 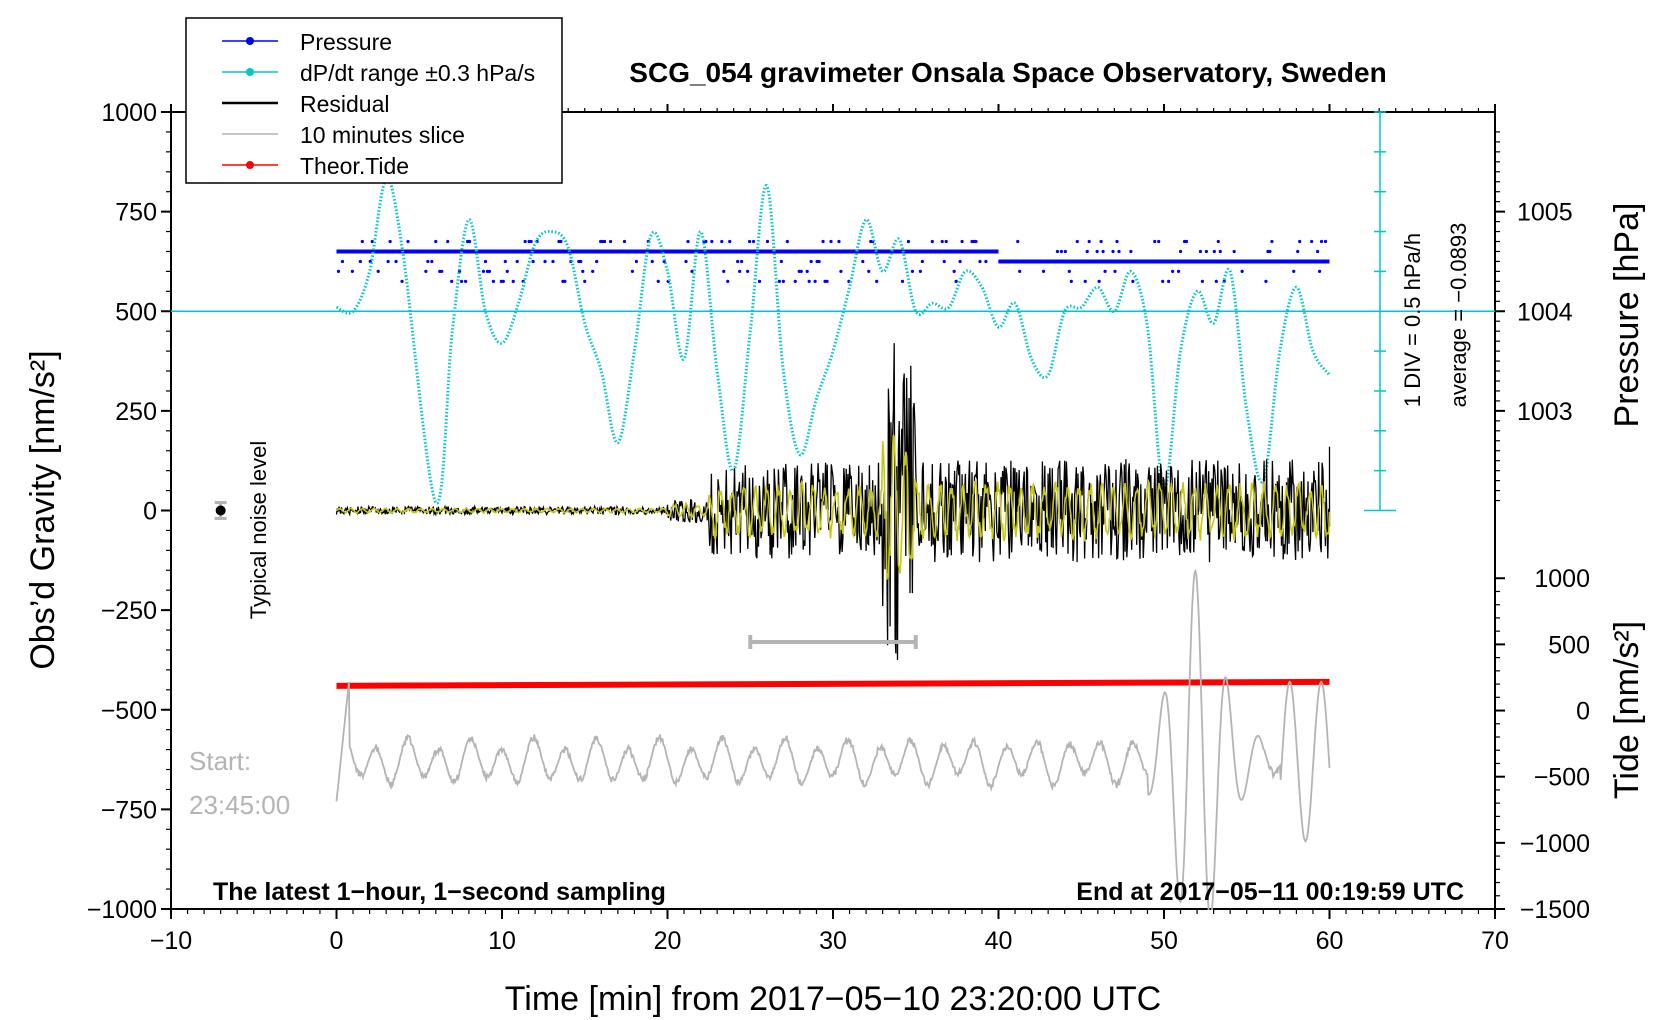 I want to click on noise-level-marker, so click(x=220, y=510).